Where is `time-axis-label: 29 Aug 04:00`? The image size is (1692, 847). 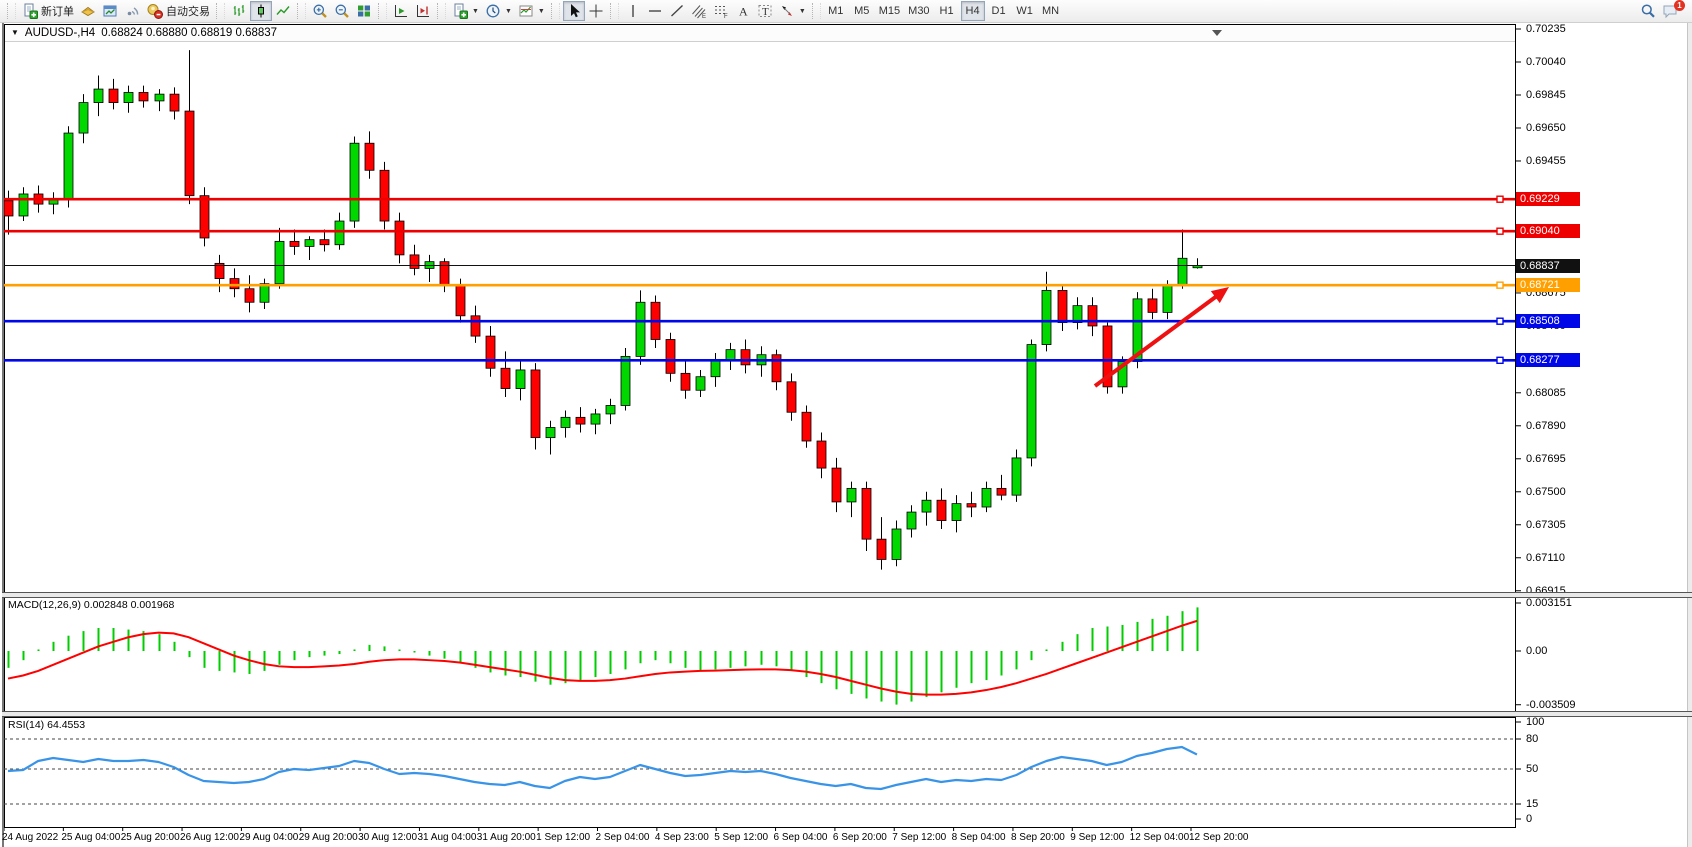 time-axis-label: 29 Aug 04:00 is located at coordinates (269, 837).